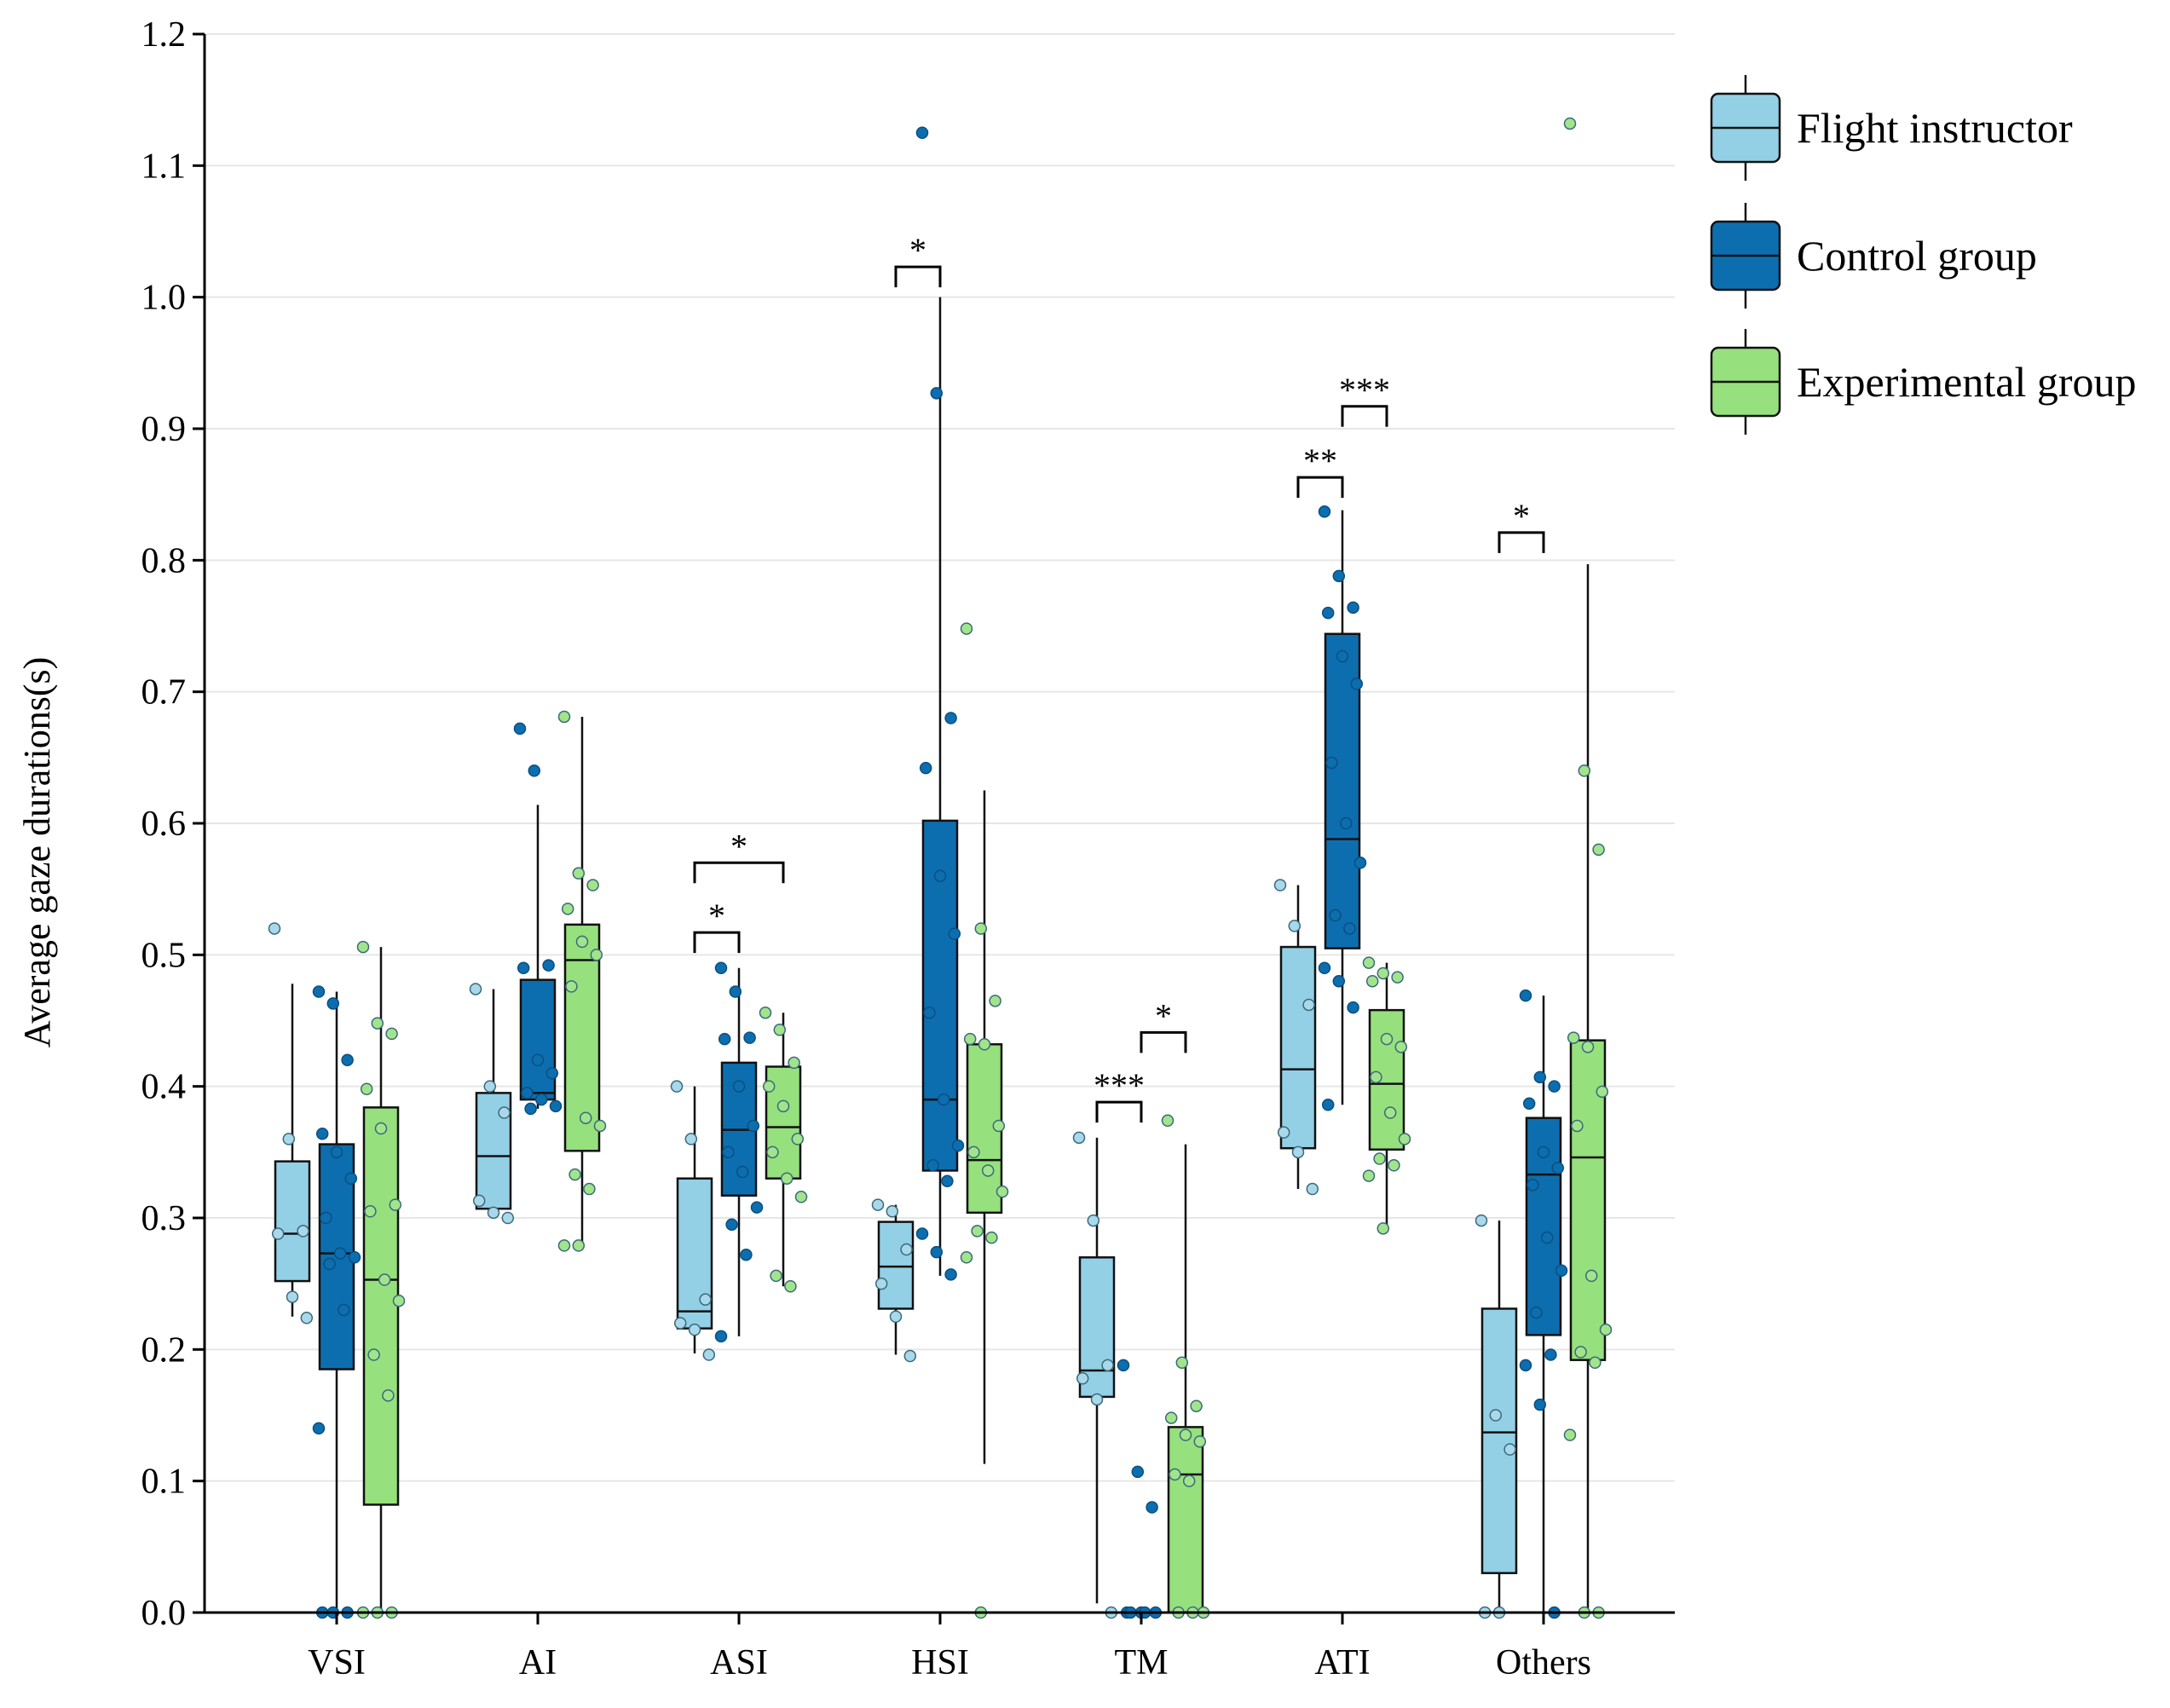 The image size is (2170, 1708). What do you see at coordinates (164, 1350) in the screenshot?
I see `y-tick-label: 0.2` at bounding box center [164, 1350].